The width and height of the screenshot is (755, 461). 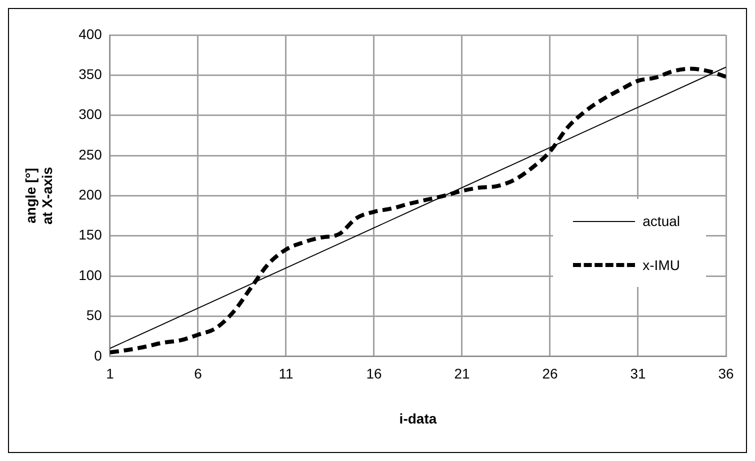 I want to click on x-axis-title: i-data, so click(x=418, y=418).